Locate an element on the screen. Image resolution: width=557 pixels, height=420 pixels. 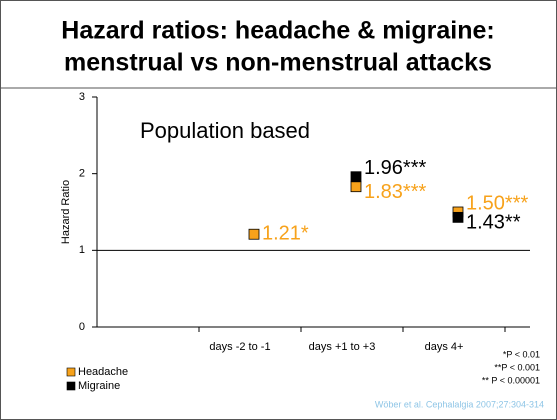
title-line: menstrual vs non-menstrual attacks is located at coordinates (278, 63).